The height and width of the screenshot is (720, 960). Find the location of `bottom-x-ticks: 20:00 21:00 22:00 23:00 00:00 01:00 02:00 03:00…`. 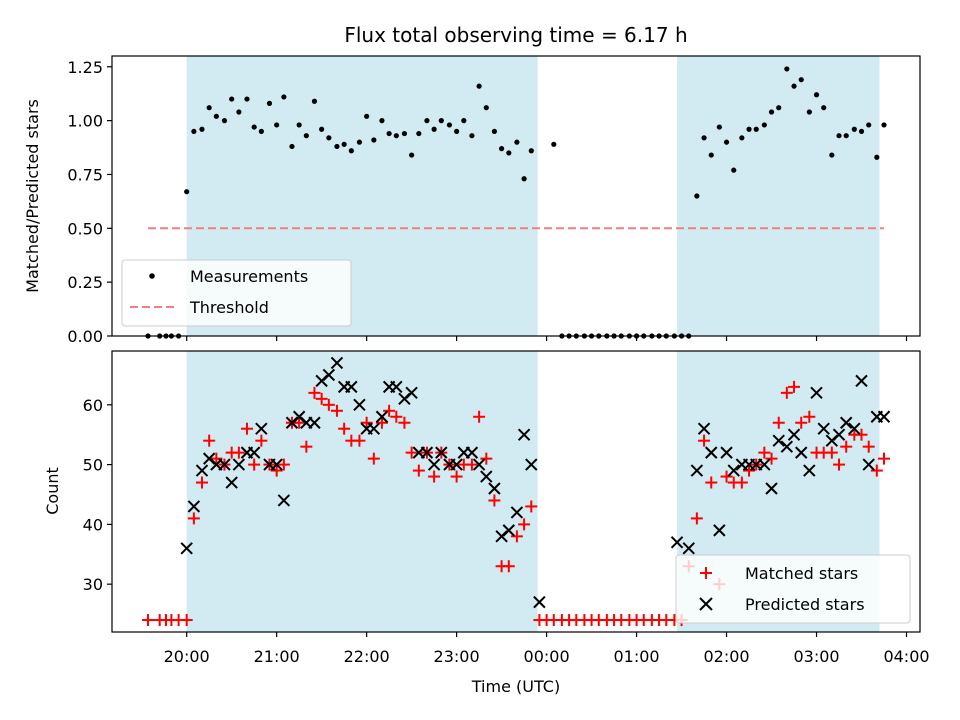

bottom-x-ticks: 20:00 21:00 22:00 23:00 00:00 01:00 02:00 03:00… is located at coordinates (547, 649).